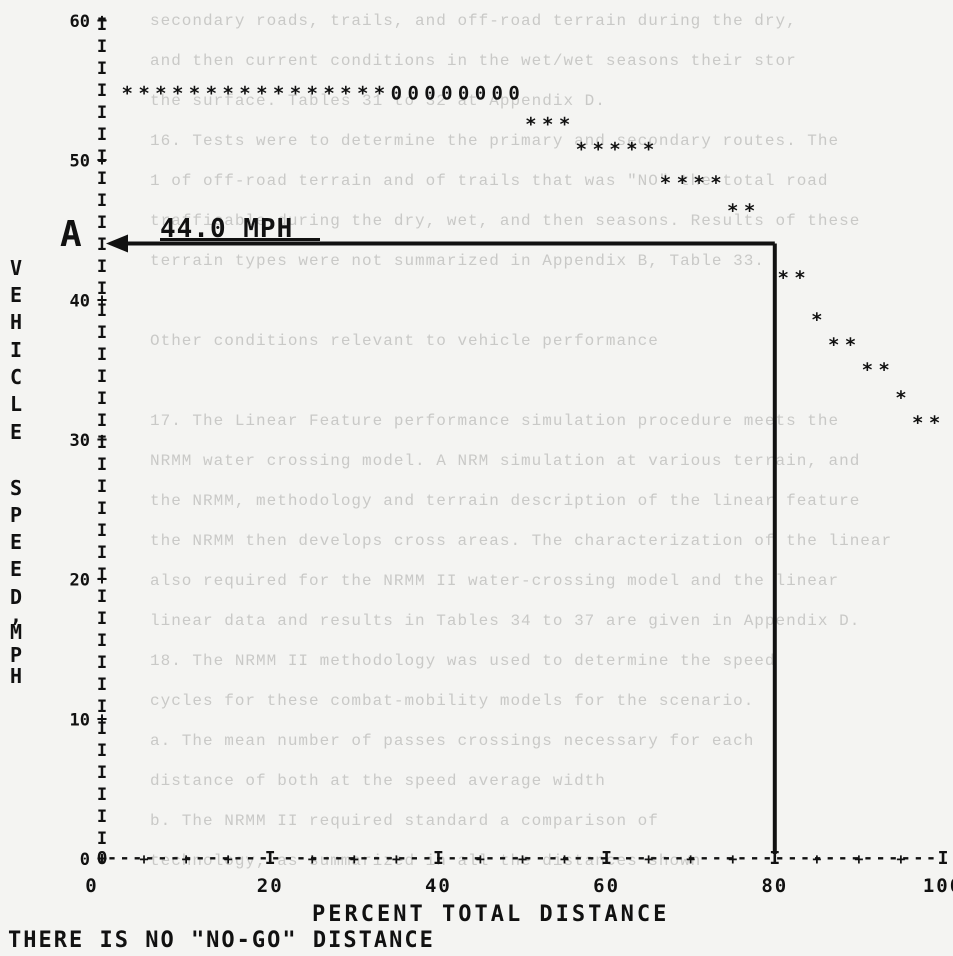  What do you see at coordinates (85, 860) in the screenshot?
I see `y-tick-label: 0` at bounding box center [85, 860].